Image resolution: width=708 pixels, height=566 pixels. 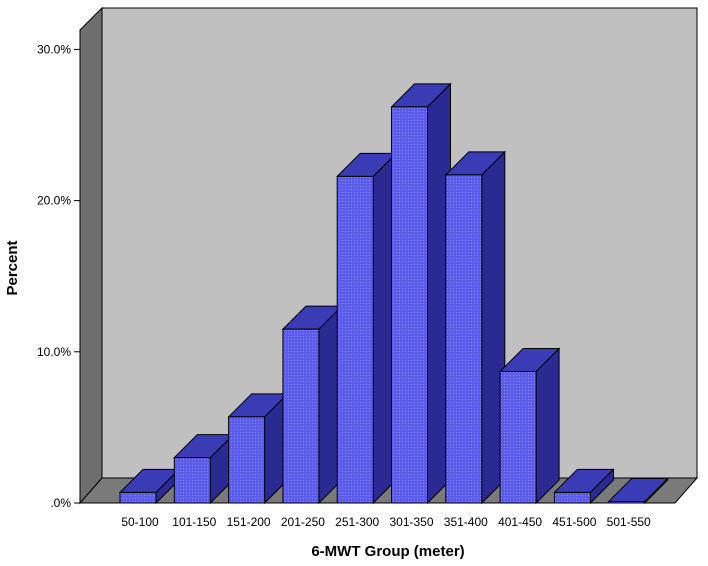 I want to click on y-tick-label: 30.0%, so click(x=54, y=49).